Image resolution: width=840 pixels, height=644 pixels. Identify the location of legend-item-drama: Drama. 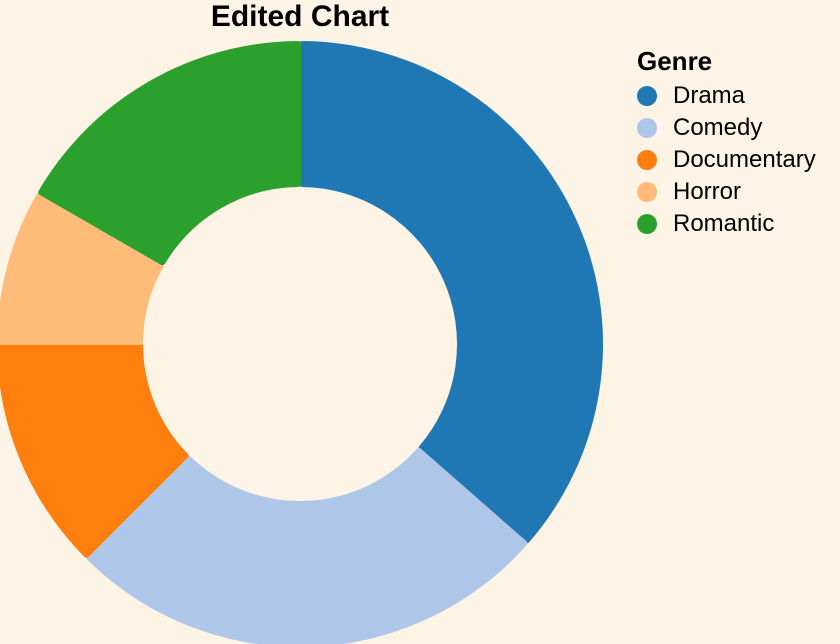
(726, 96).